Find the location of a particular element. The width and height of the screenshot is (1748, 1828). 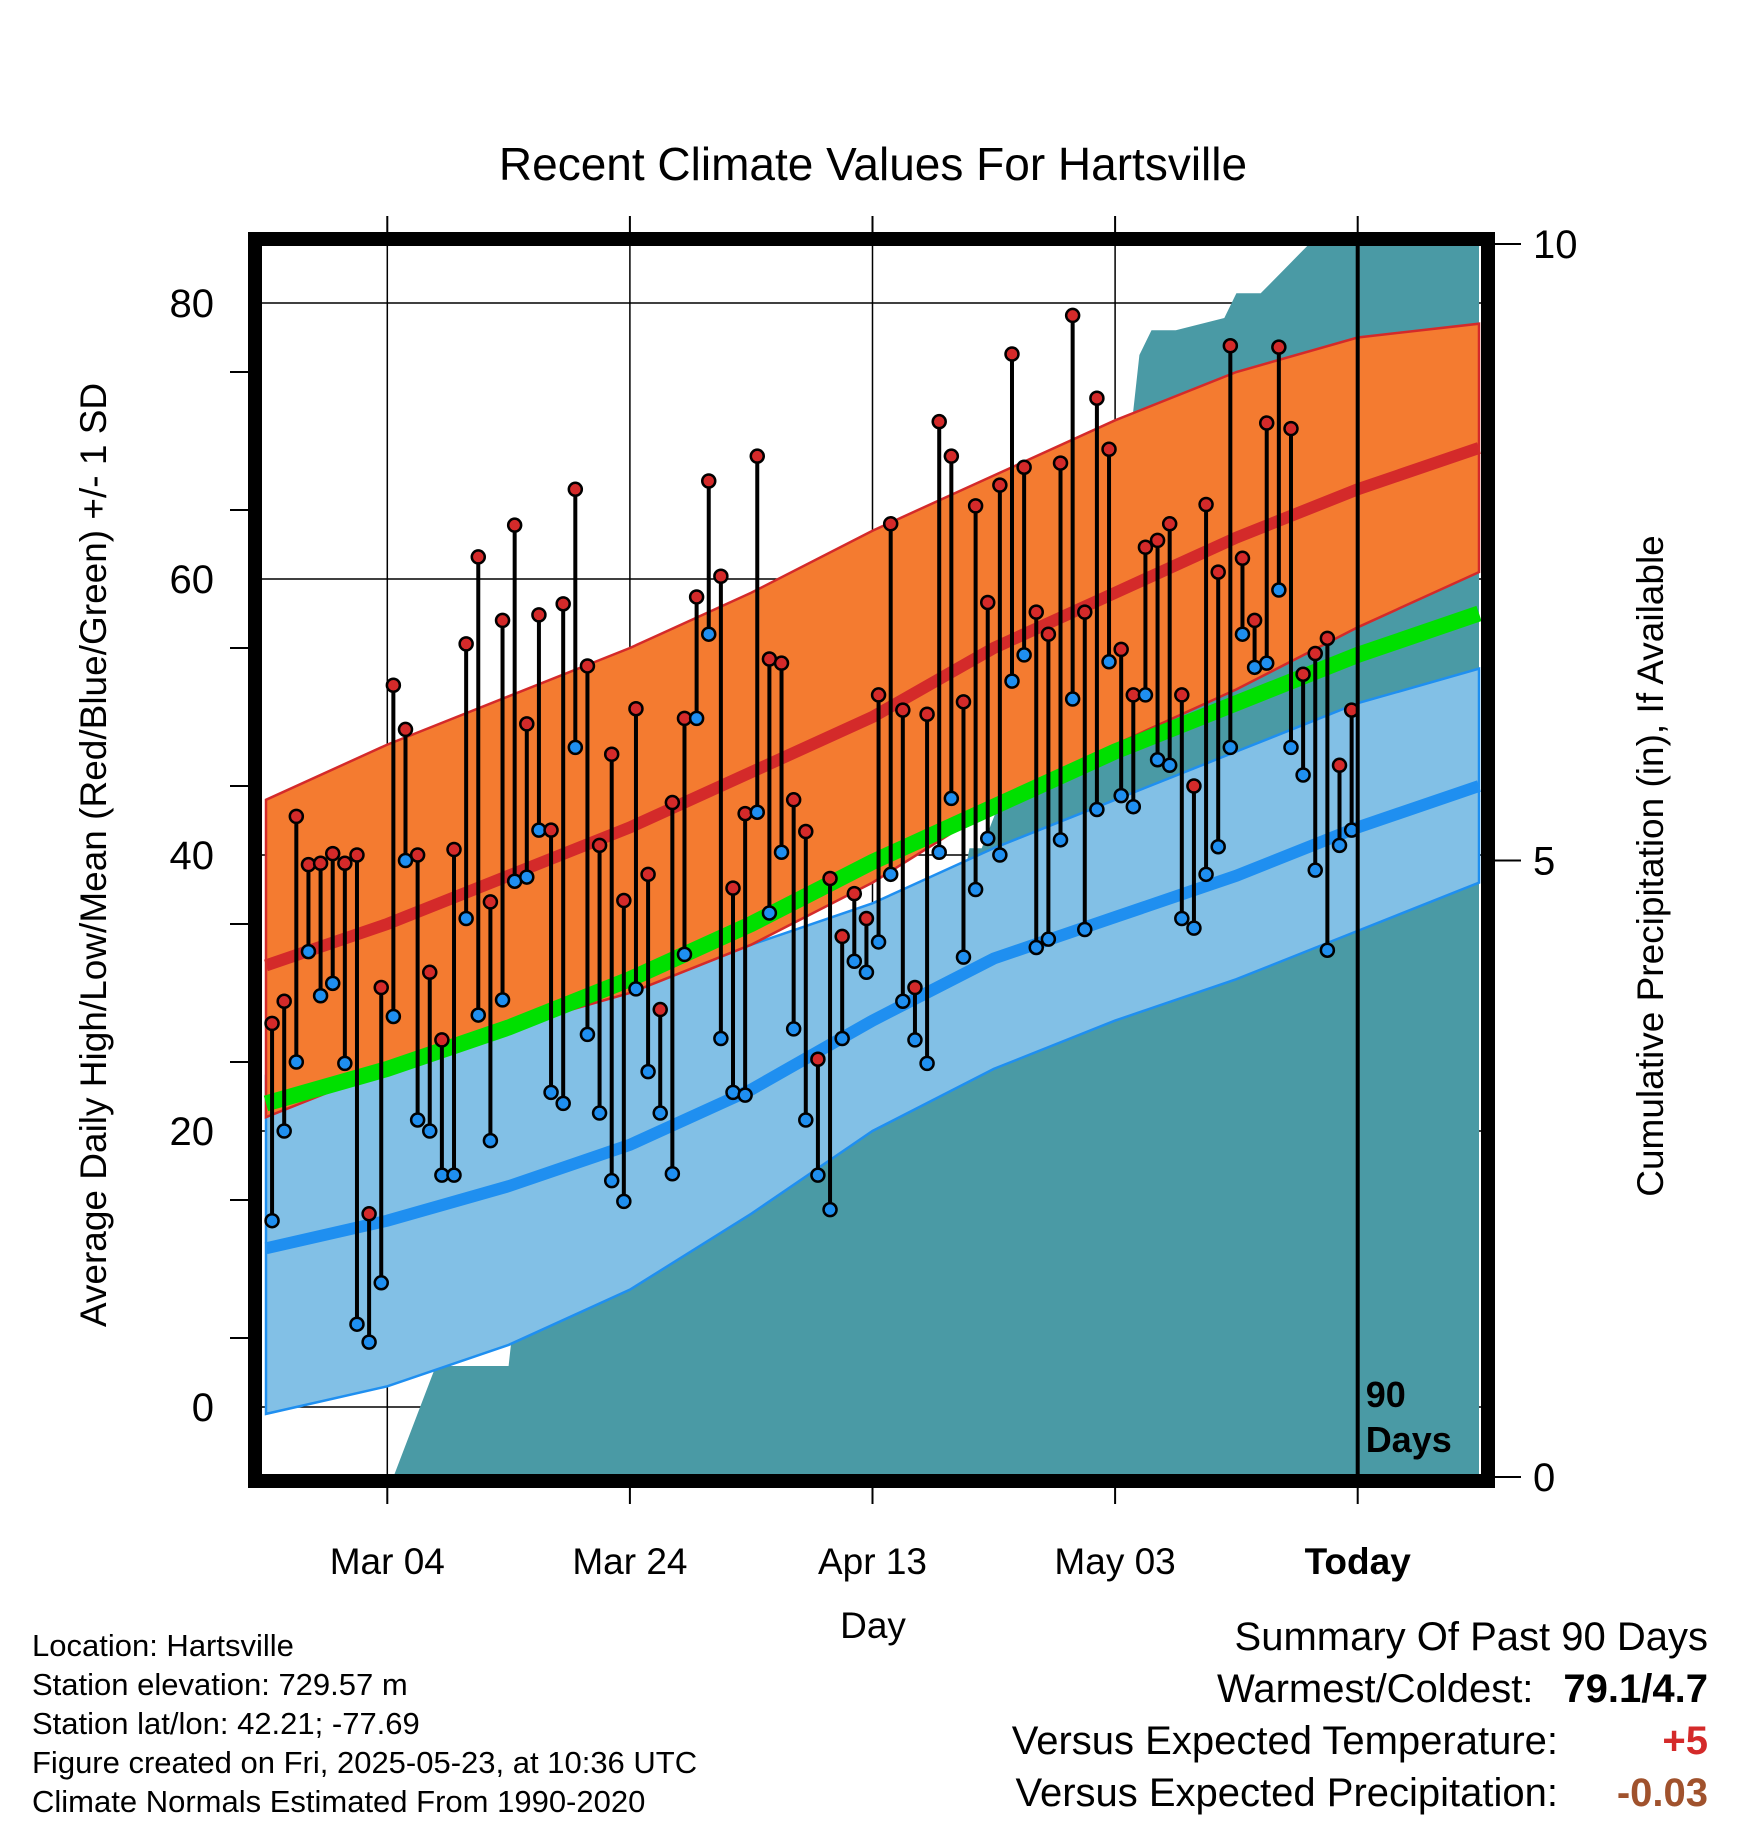

latlon-text: Station lat/lon: 42.21; -77.69 is located at coordinates (226, 1723).